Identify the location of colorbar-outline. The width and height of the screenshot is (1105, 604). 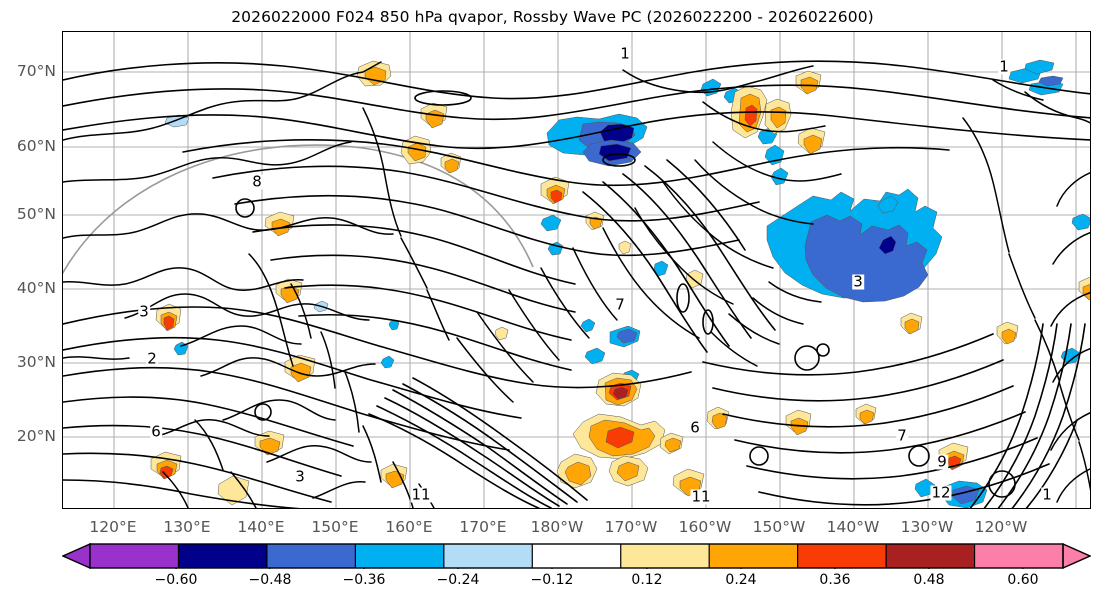
(576, 556).